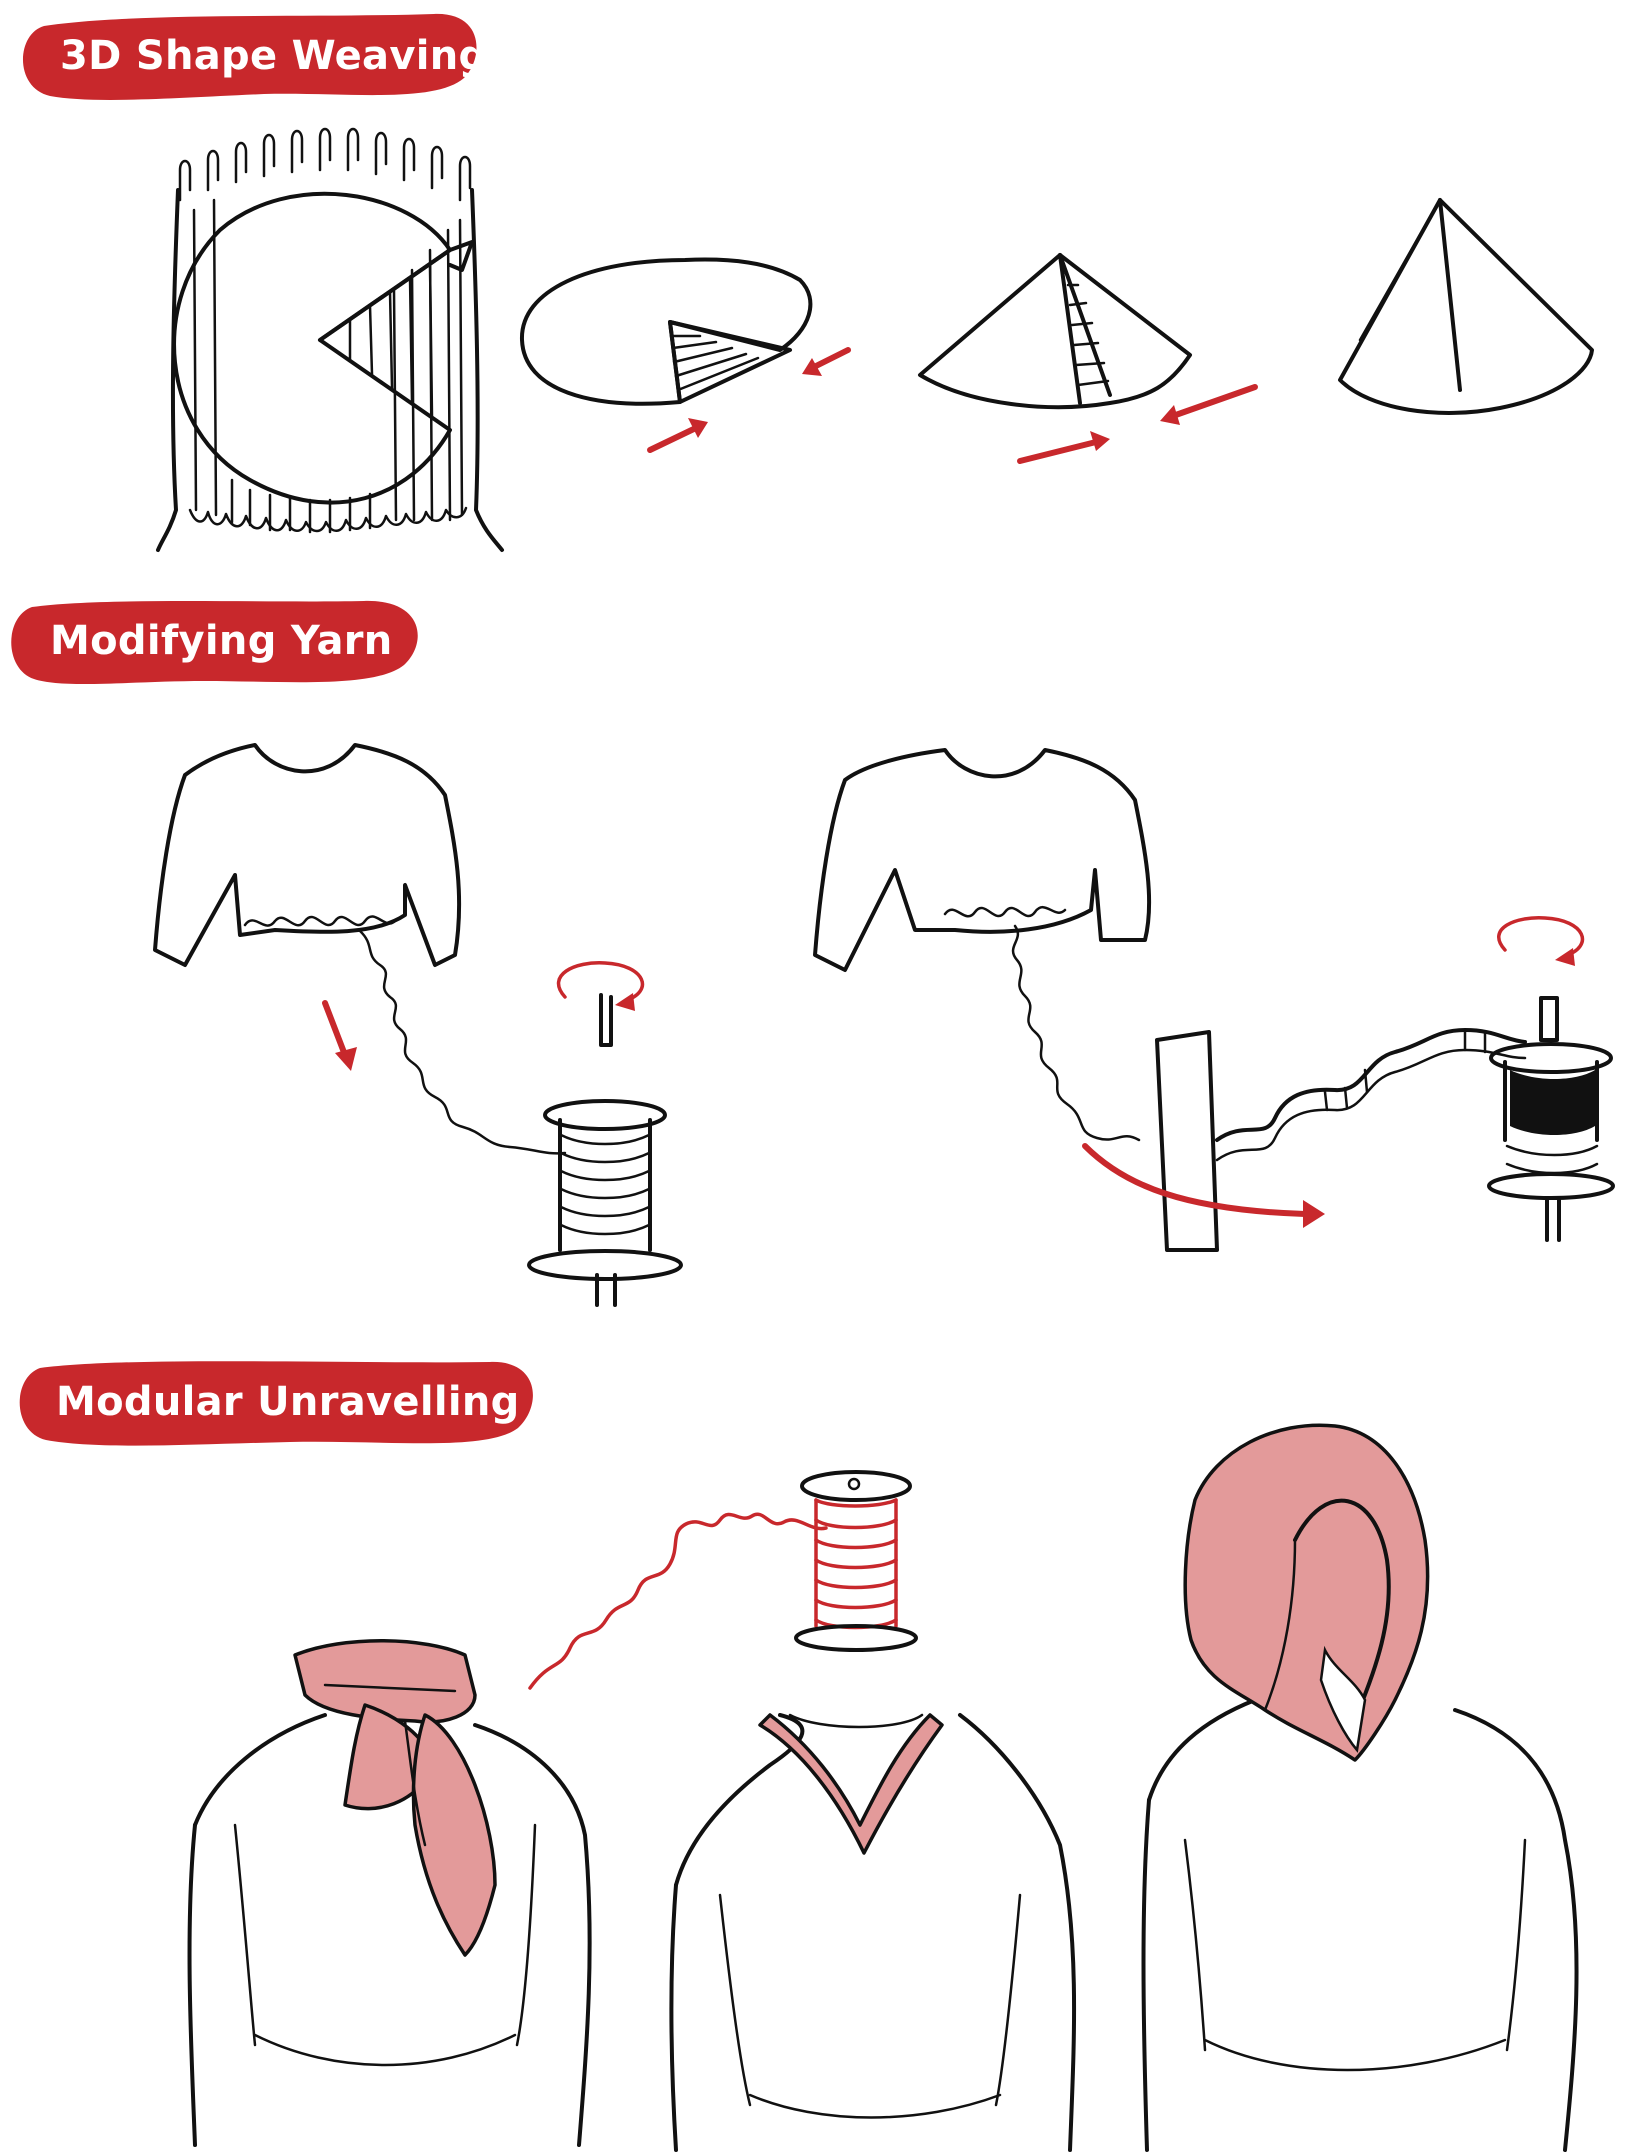 This screenshot has height=2154, width=1637. I want to click on section-title: Modifying Yarn, so click(221, 641).